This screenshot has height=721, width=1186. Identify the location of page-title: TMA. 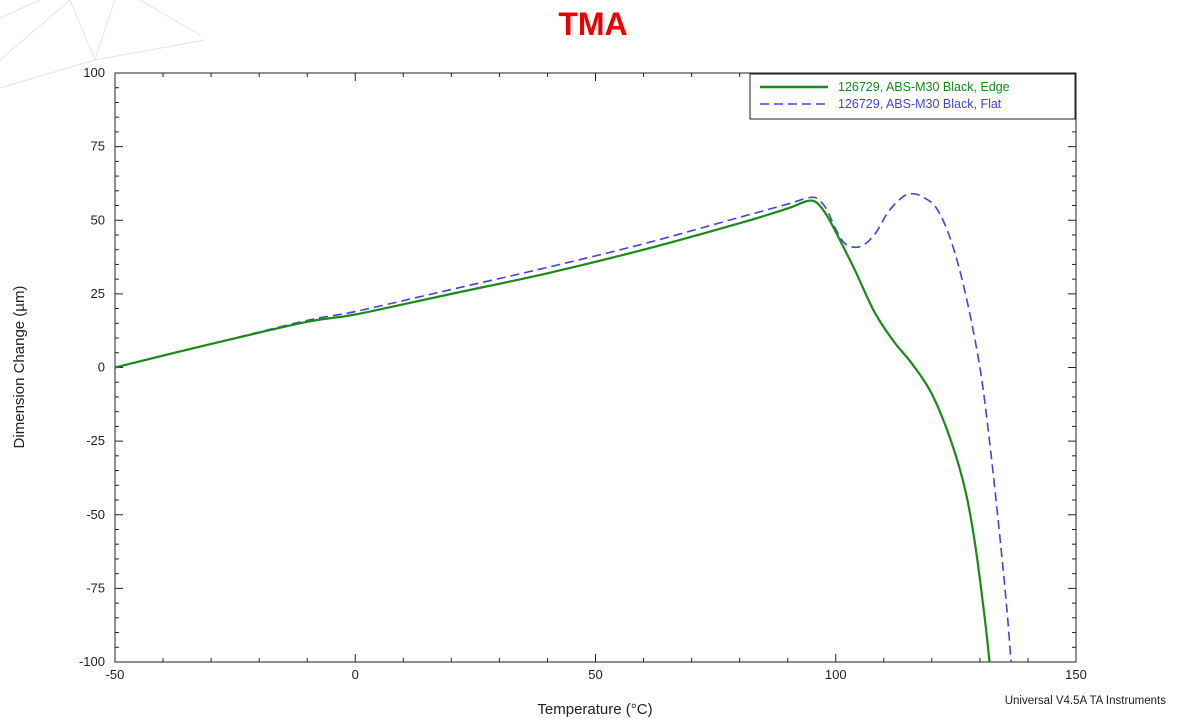
(593, 24).